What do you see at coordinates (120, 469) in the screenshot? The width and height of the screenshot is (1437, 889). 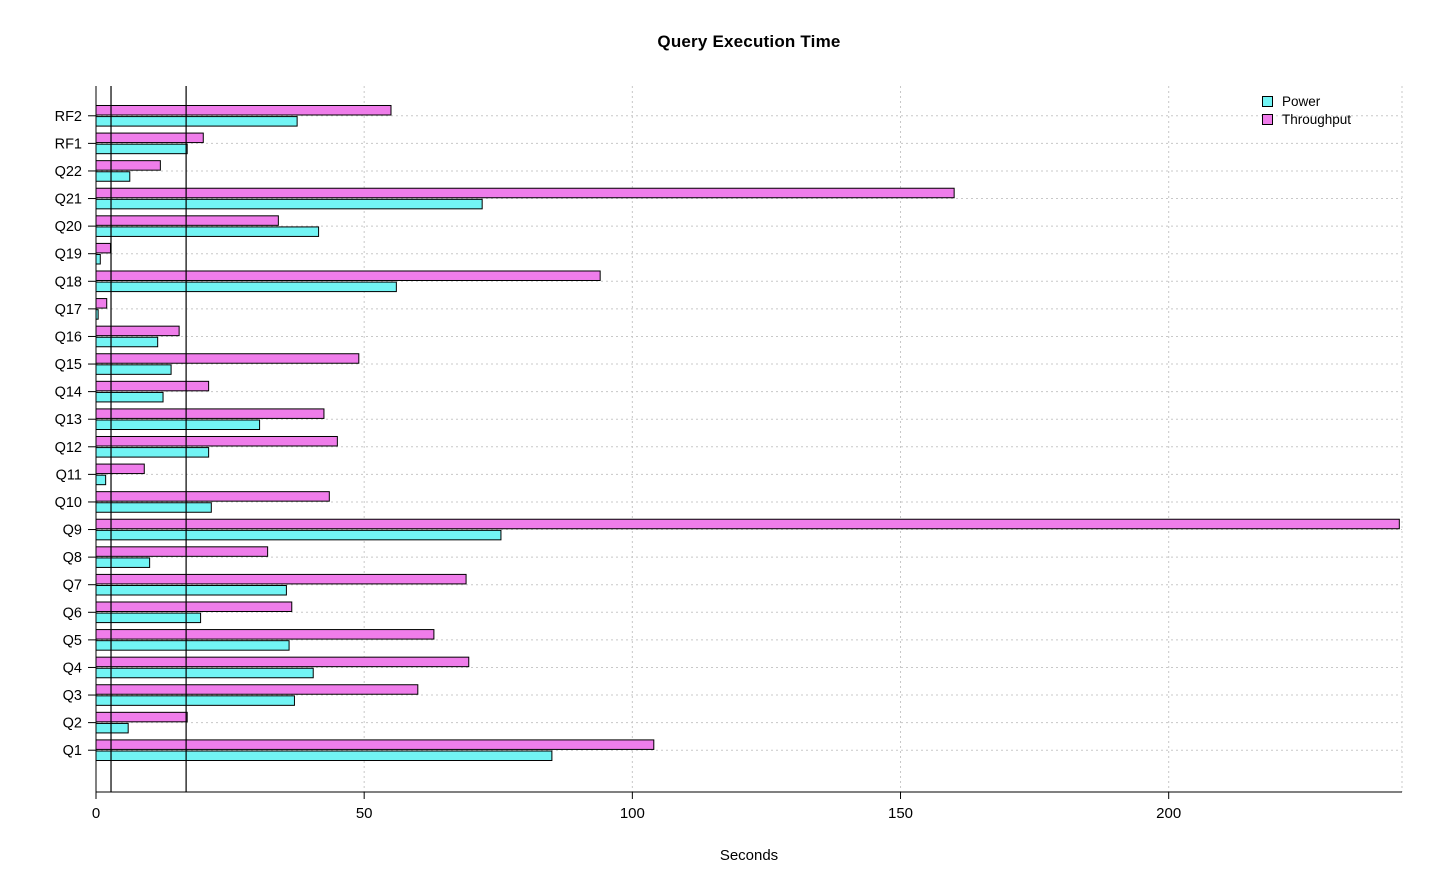 I see `bar-throughput-Q11` at bounding box center [120, 469].